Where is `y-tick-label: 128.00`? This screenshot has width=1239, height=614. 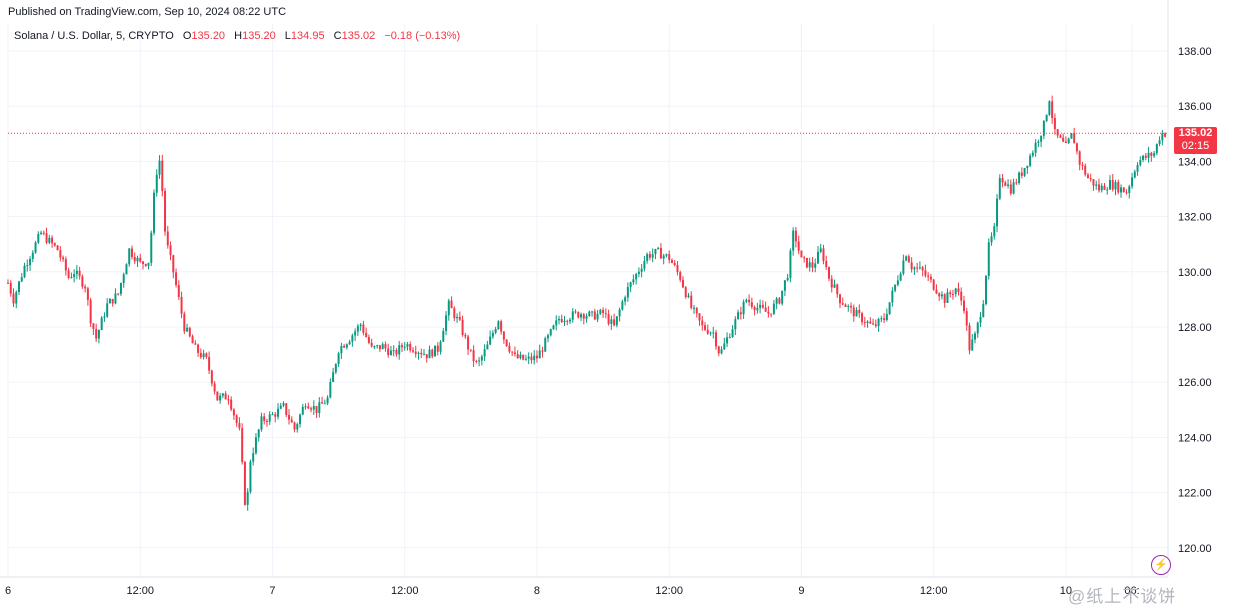
y-tick-label: 128.00 is located at coordinates (1195, 328).